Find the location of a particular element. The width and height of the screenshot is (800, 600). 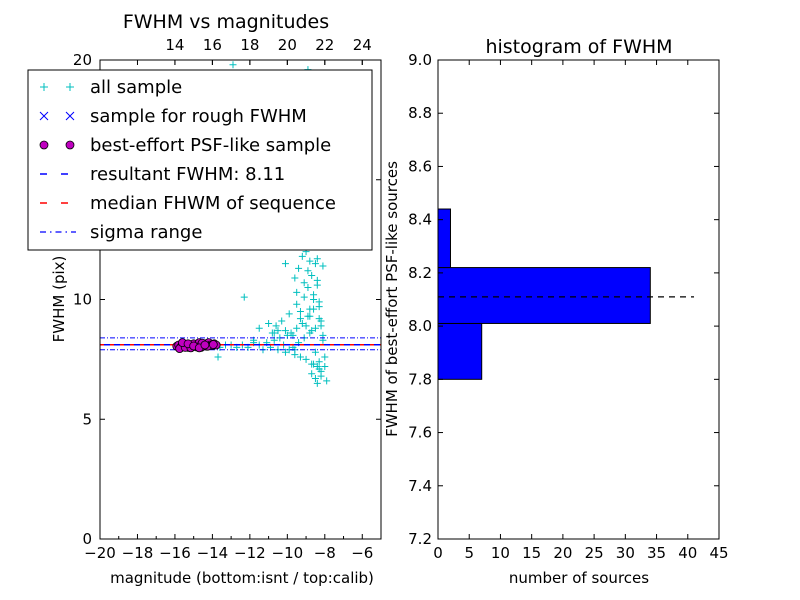

histogram-y-axis-label: FWHM of best-effort PSF-like sources is located at coordinates (392, 299).